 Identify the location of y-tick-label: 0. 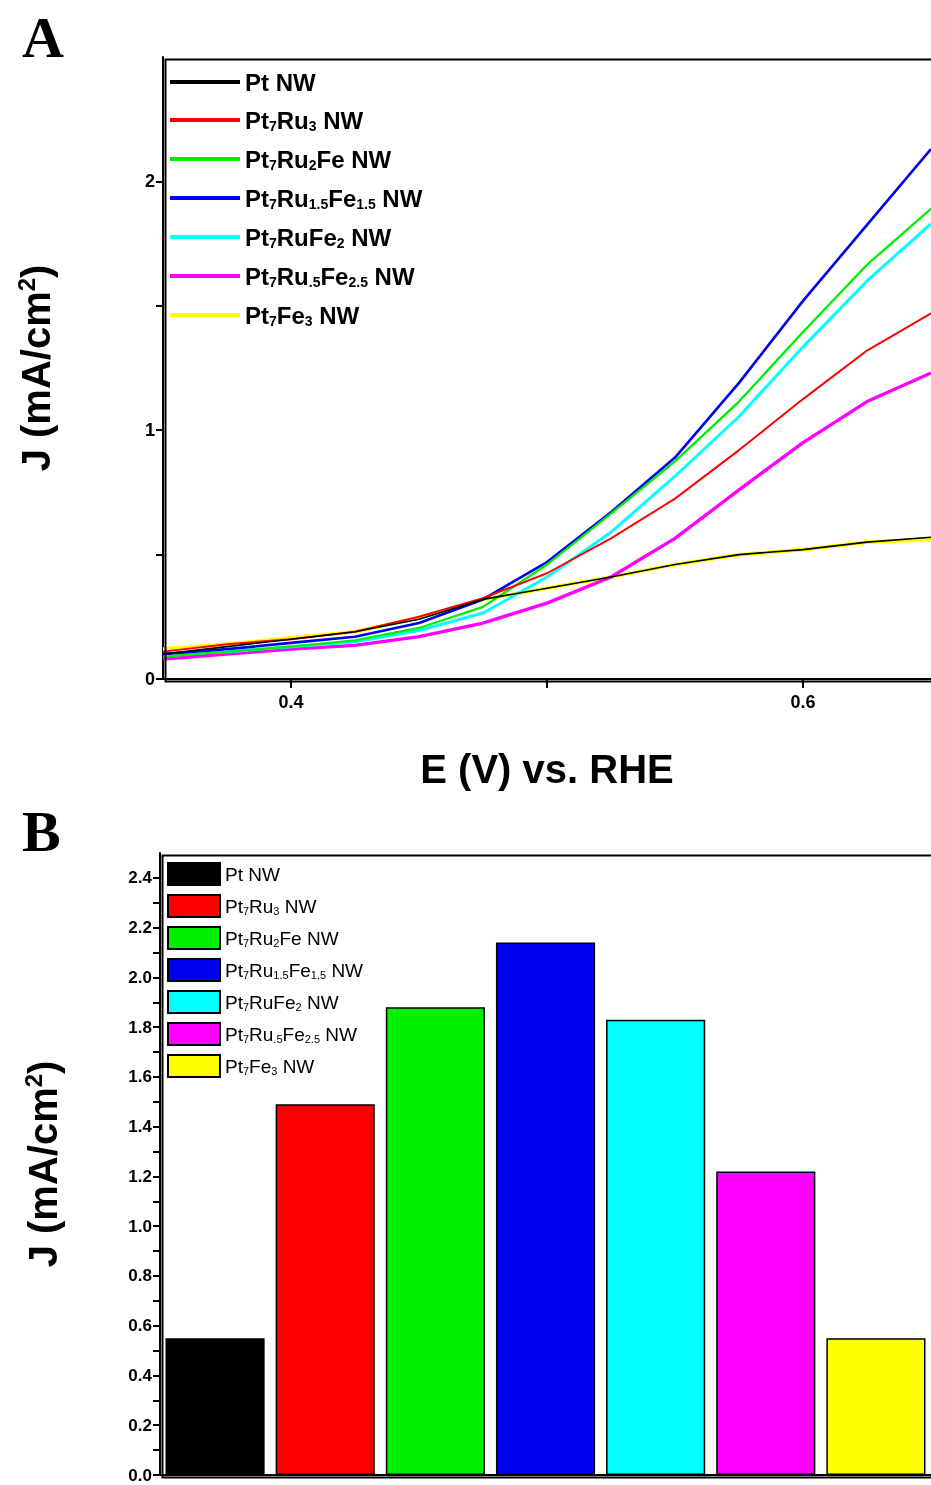
(149, 679).